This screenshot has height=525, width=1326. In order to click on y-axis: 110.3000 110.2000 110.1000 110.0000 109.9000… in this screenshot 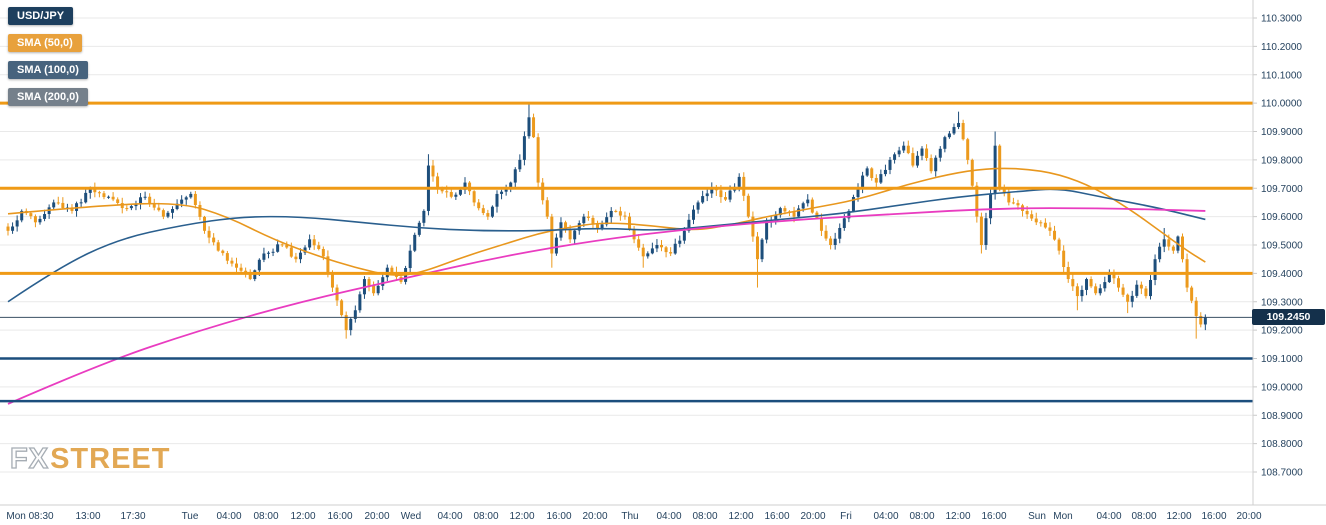, I will do `click(1278, 246)`.